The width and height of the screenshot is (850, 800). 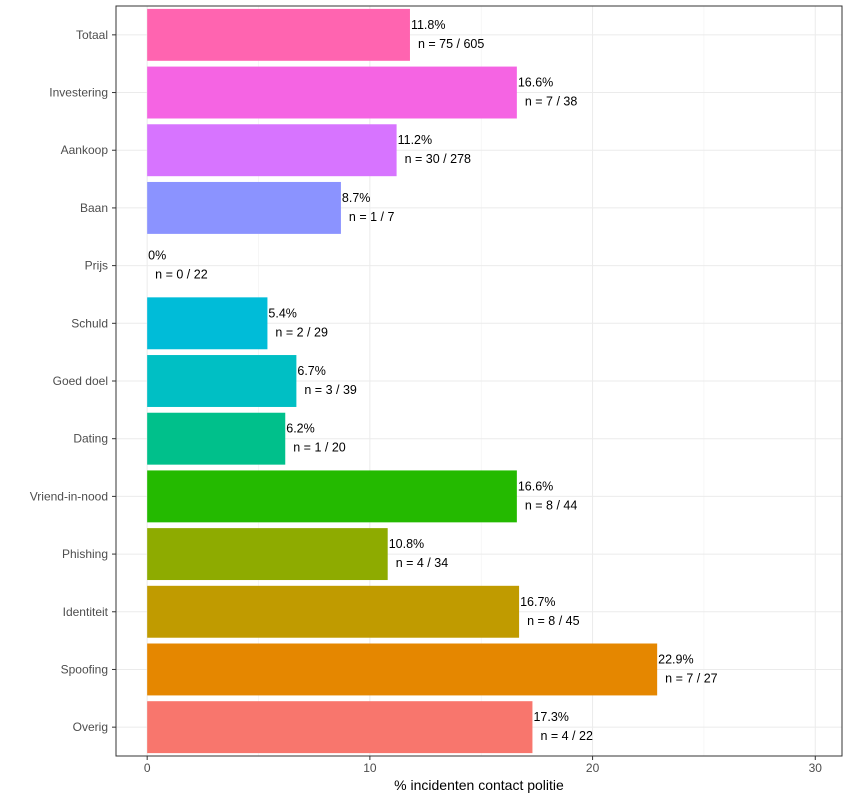 I want to click on n-label: n = 1 / 7, so click(x=372, y=217).